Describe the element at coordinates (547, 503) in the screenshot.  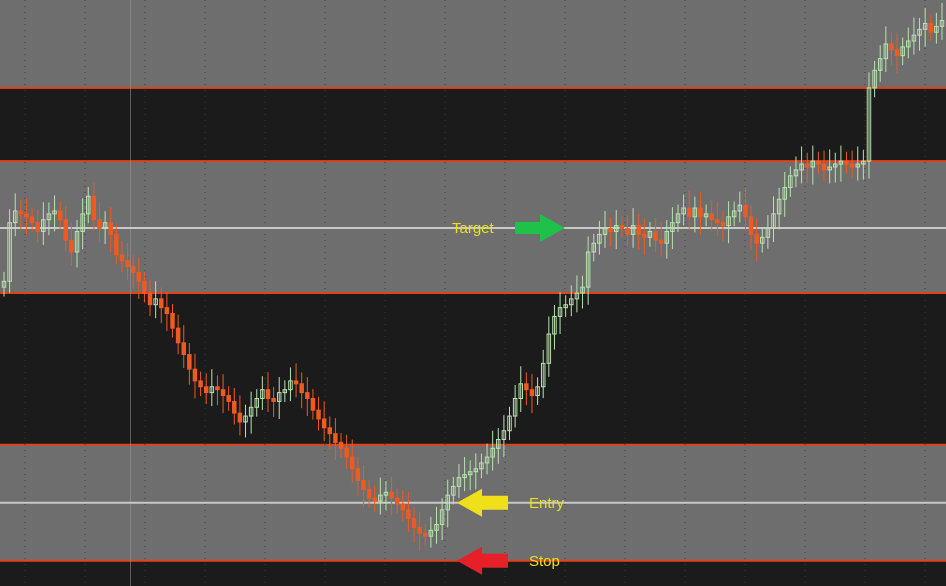
I see `entry-label: Entry` at that location.